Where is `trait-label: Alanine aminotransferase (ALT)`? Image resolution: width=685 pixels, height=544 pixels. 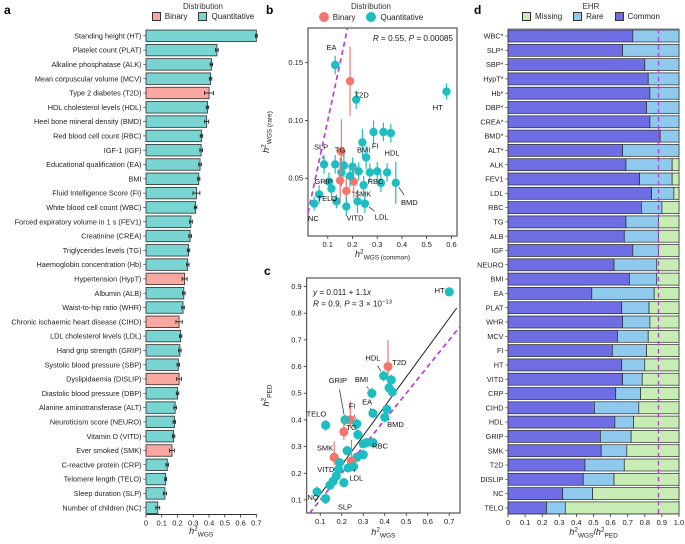 trait-label: Alanine aminotransferase (ALT) is located at coordinates (90, 407).